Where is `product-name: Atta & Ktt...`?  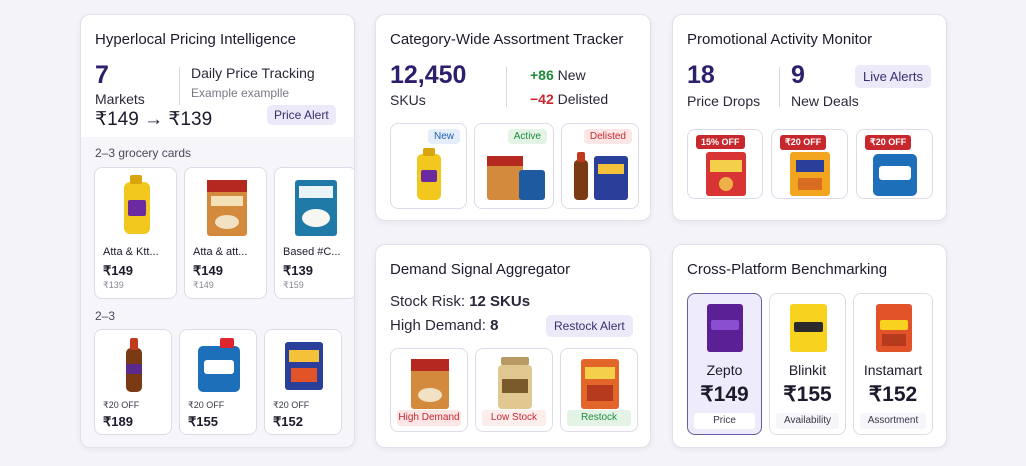 product-name: Atta & Ktt... is located at coordinates (131, 252).